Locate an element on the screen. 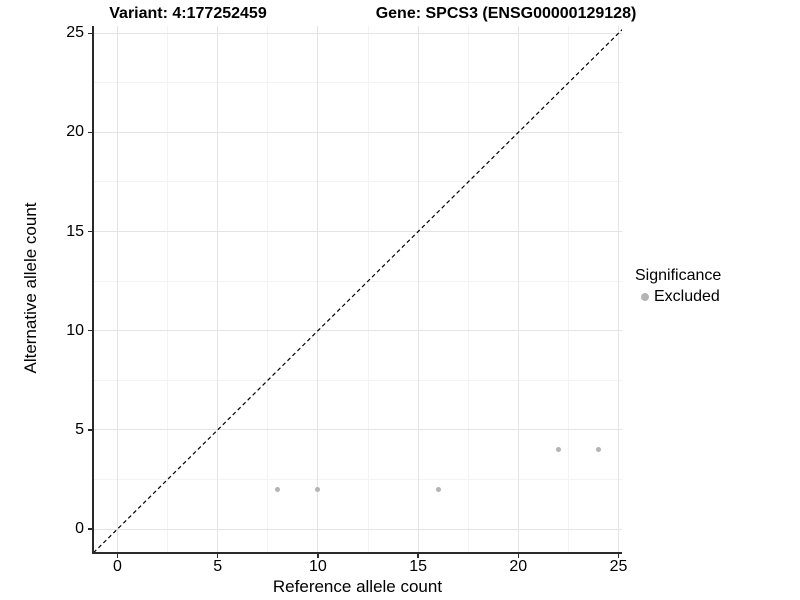  legend-item-label: Excluded is located at coordinates (687, 296).